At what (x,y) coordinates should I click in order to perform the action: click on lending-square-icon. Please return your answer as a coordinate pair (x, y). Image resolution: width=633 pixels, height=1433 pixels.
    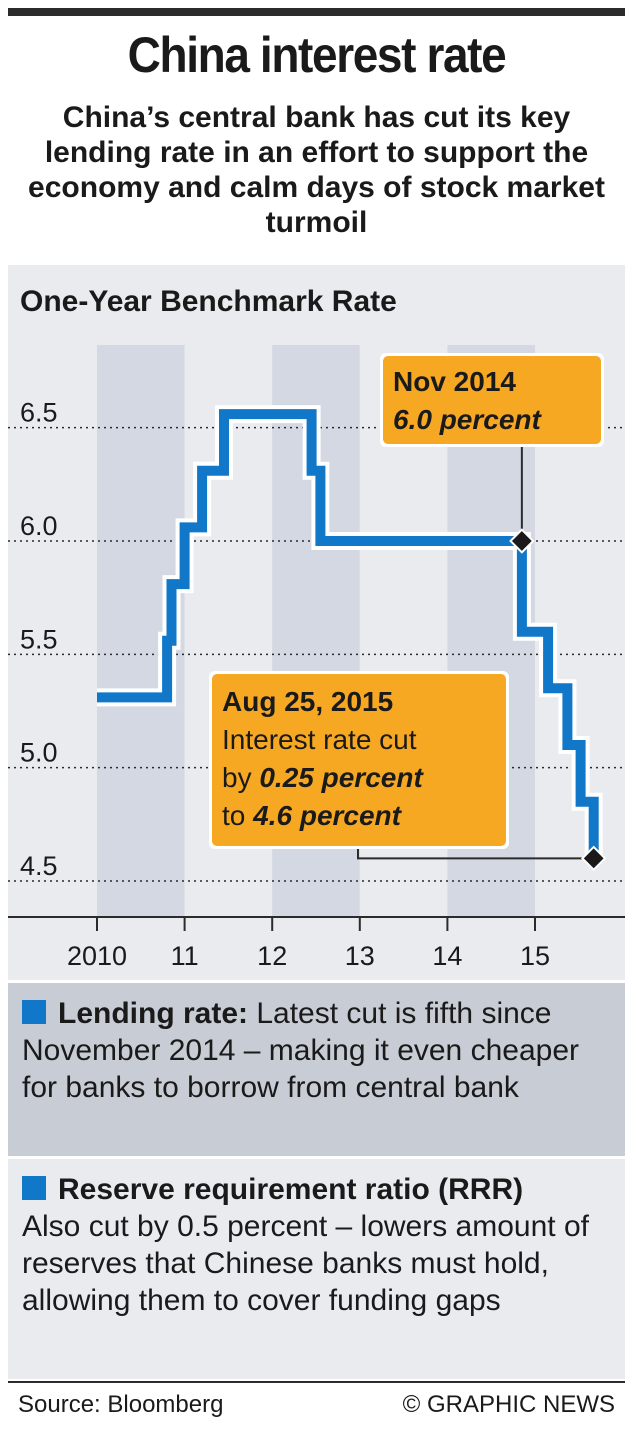
    Looking at the image, I should click on (34, 1012).